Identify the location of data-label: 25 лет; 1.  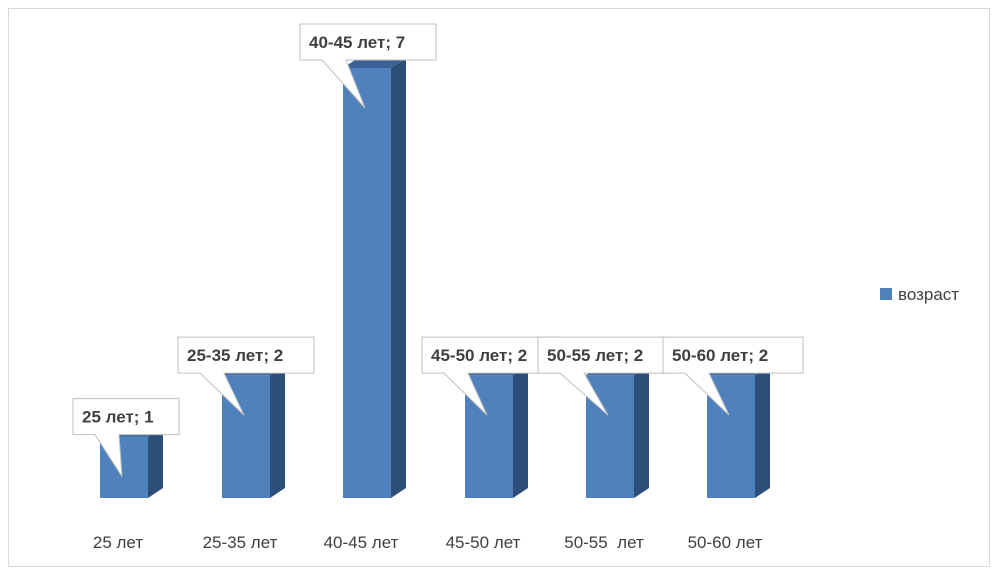
(126, 437).